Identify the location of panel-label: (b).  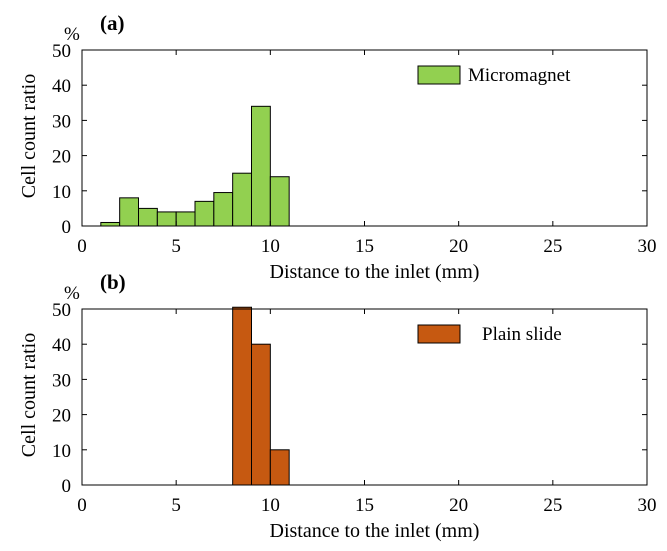
(113, 282).